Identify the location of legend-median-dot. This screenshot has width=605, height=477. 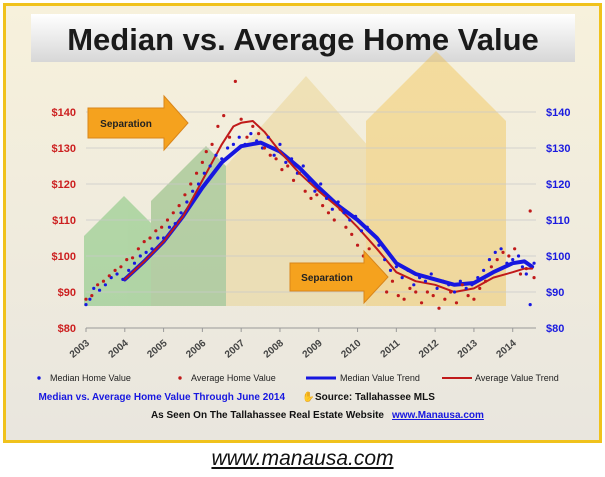
(39, 378).